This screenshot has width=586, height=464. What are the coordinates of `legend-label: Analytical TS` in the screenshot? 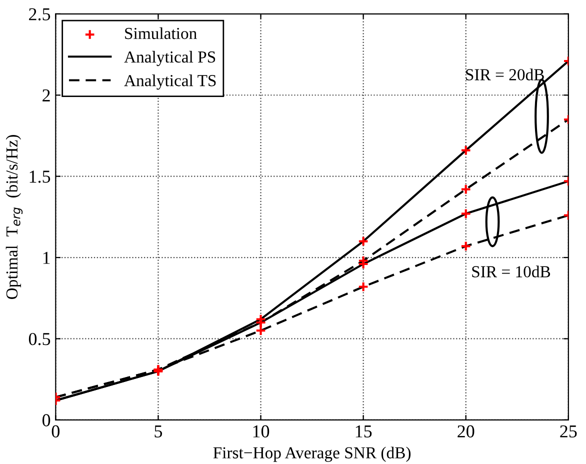 It's located at (170, 82).